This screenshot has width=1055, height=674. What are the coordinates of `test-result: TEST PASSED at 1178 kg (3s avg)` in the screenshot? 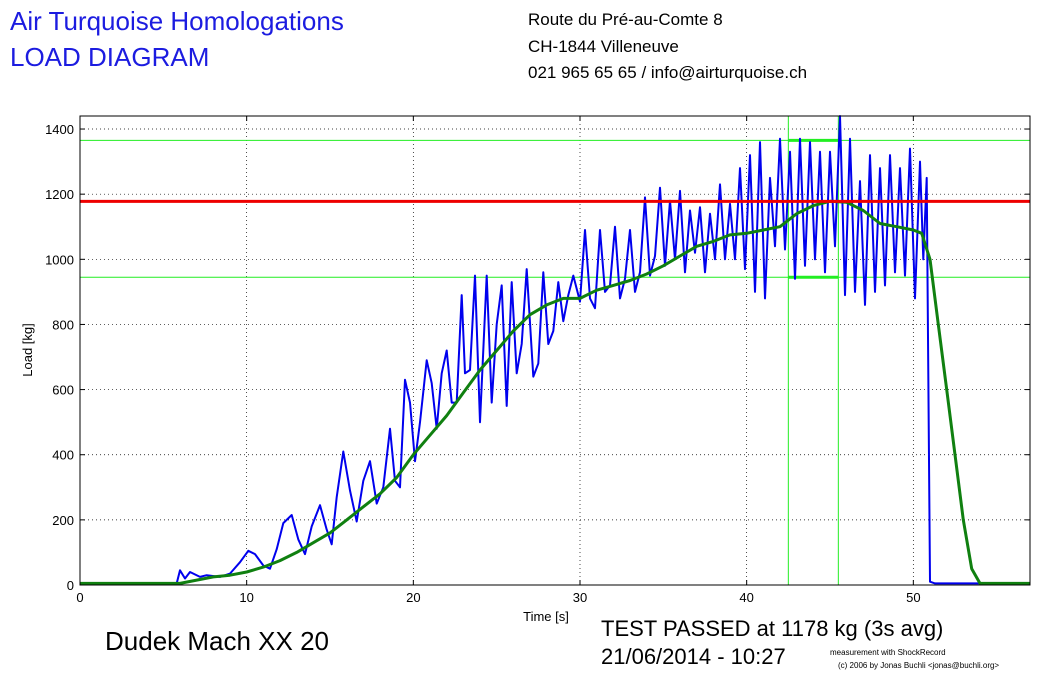 It's located at (772, 628).